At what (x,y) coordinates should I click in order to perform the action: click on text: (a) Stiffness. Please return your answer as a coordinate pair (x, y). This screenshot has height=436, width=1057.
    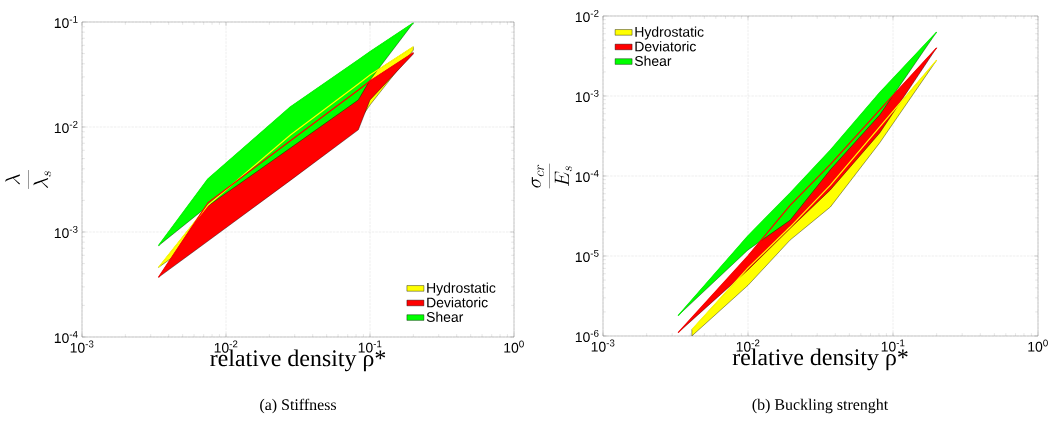
    Looking at the image, I should click on (298, 406).